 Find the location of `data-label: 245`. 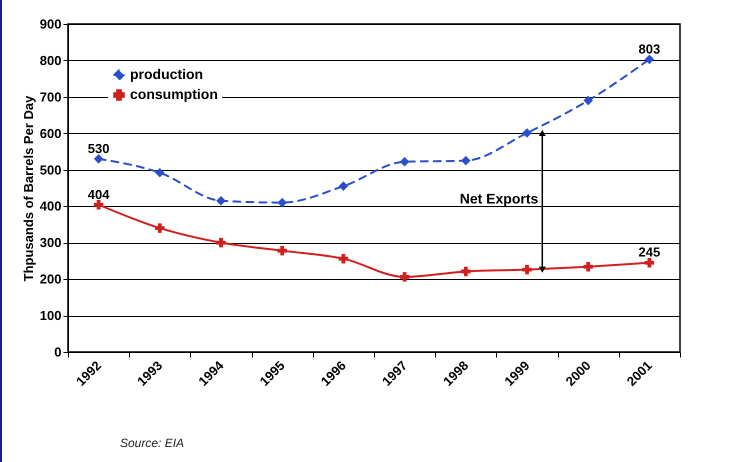

data-label: 245 is located at coordinates (649, 252).